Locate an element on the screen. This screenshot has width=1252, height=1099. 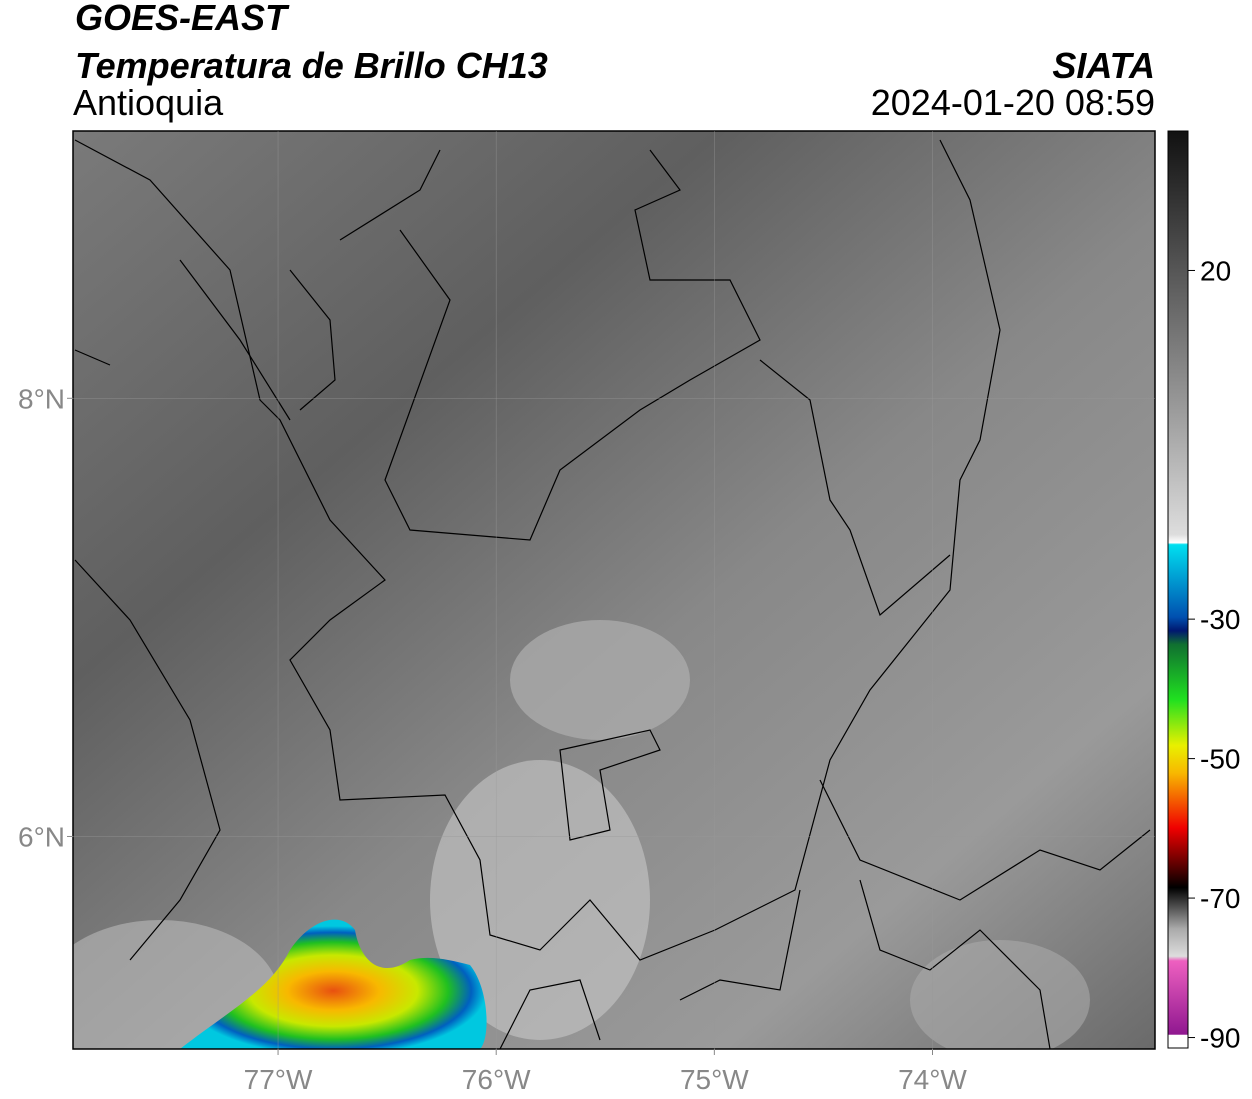
satellite-title: GOES-EAST is located at coordinates (182, 19).